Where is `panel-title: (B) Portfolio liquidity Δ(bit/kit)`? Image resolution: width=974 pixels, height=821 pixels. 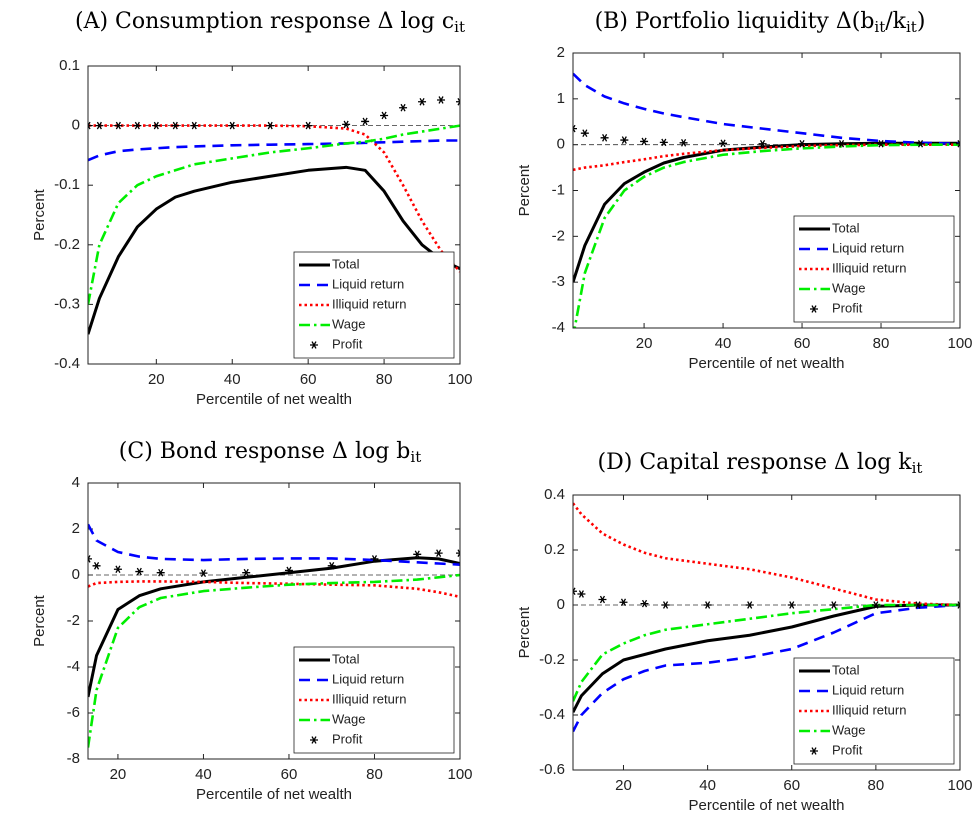
panel-title: (B) Portfolio liquidity Δ(bit/kit) is located at coordinates (760, 22).